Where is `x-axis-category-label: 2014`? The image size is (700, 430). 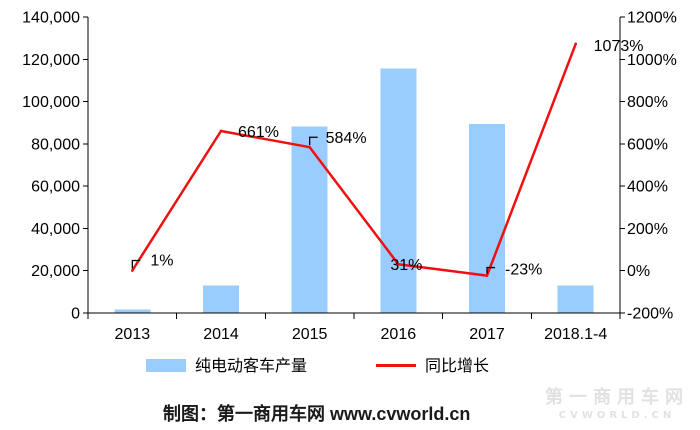
x-axis-category-label: 2014 is located at coordinates (221, 334).